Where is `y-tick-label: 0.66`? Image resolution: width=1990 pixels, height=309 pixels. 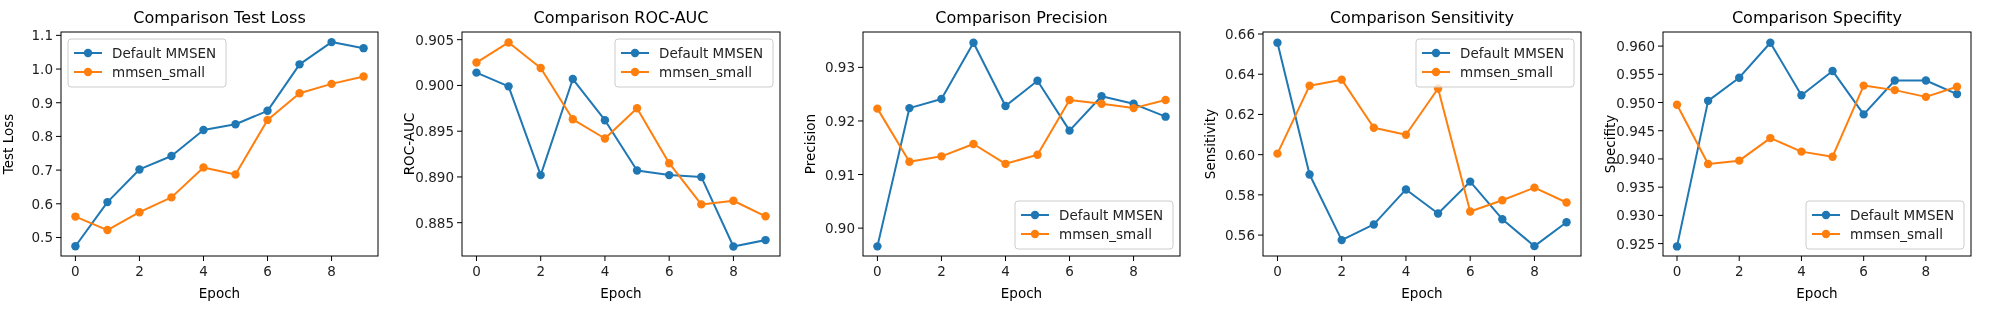 y-tick-label: 0.66 is located at coordinates (1239, 34).